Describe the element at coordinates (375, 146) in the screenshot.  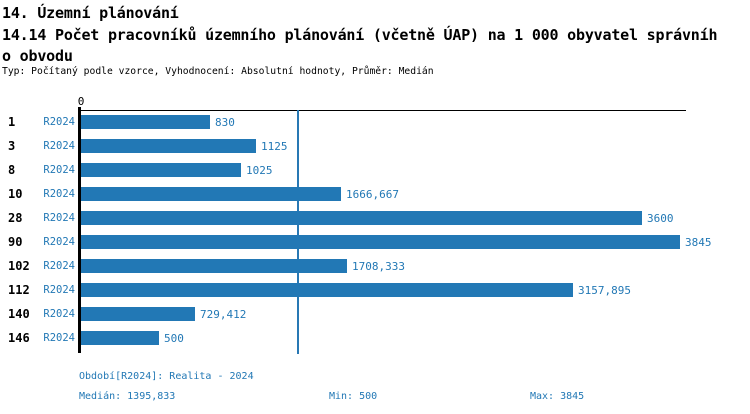
I see `chart-row: 3 R2024 1125` at that location.